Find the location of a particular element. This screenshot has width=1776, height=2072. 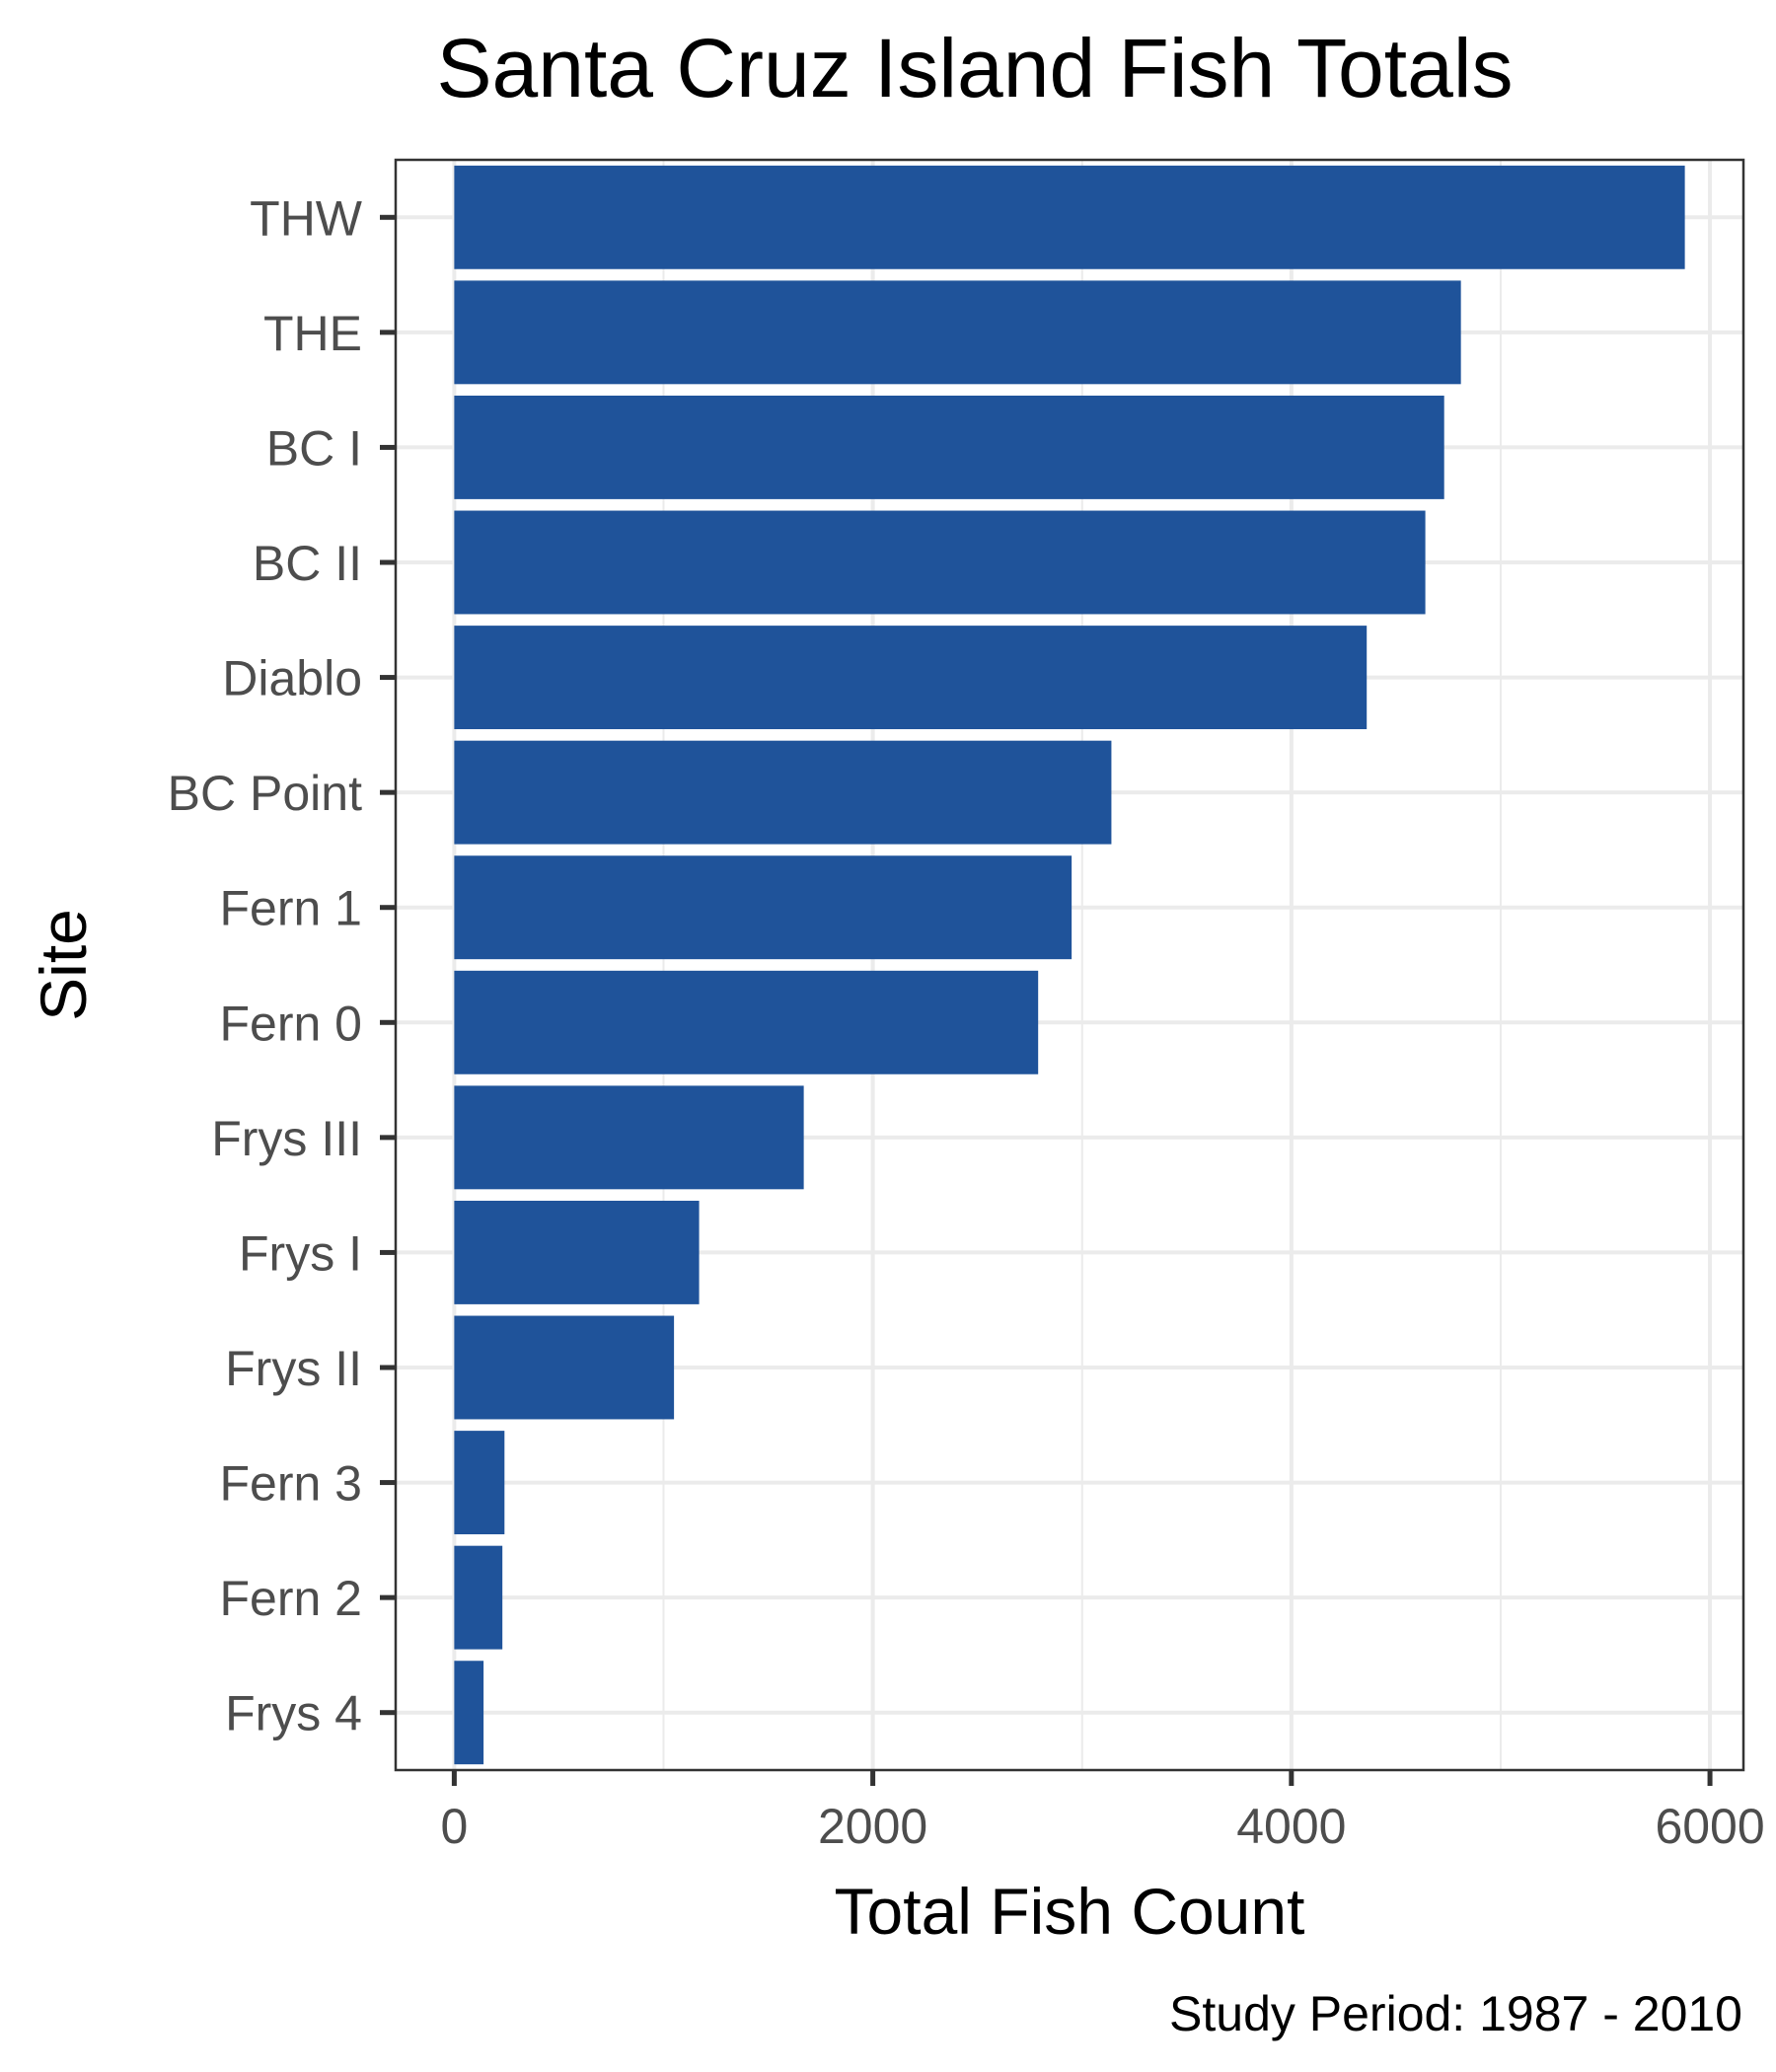

bar-frys-ii is located at coordinates (565, 1367).